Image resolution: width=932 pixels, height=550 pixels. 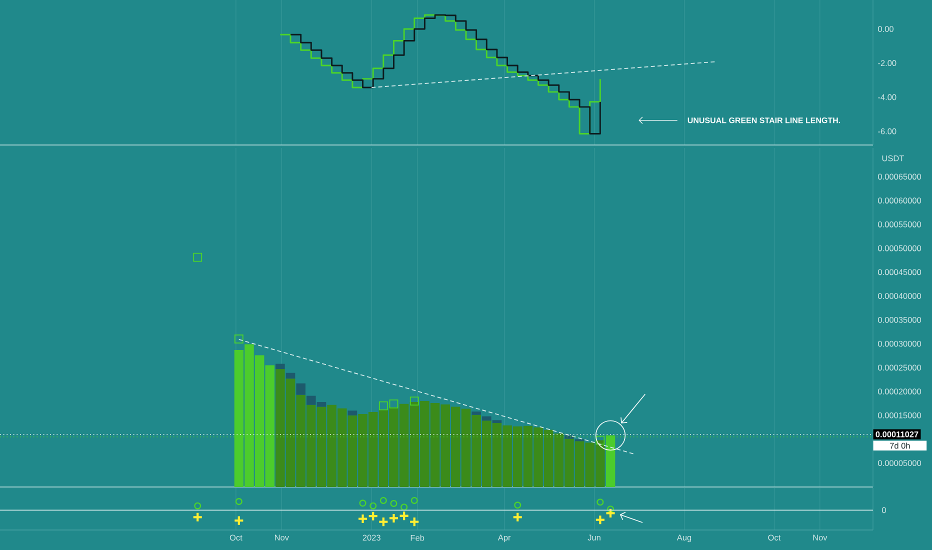 What do you see at coordinates (887, 131) in the screenshot?
I see `y-tick-label: -6.00` at bounding box center [887, 131].